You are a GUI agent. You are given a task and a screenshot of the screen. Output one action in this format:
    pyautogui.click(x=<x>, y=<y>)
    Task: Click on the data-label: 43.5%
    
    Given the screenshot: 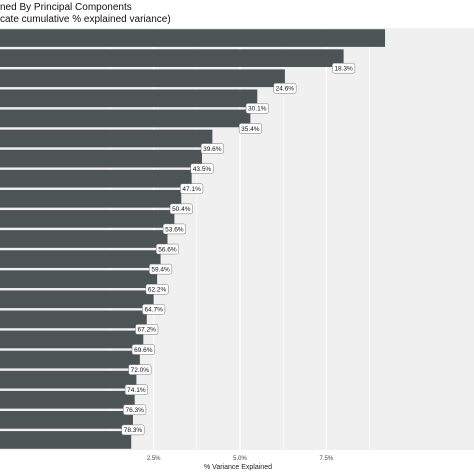 What is the action you would take?
    pyautogui.click(x=202, y=169)
    